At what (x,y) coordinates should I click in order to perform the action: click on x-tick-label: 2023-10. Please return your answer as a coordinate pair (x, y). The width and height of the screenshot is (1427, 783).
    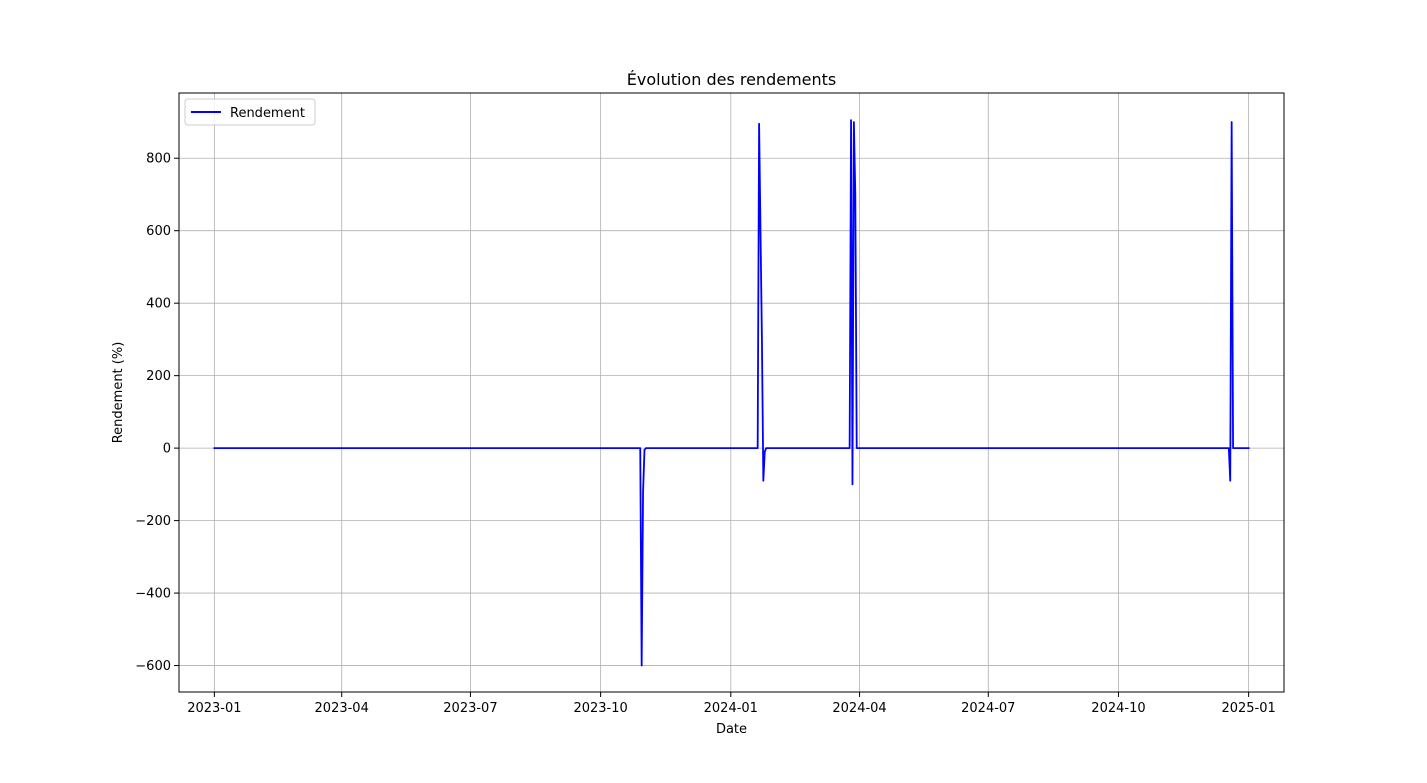
    Looking at the image, I should click on (600, 708).